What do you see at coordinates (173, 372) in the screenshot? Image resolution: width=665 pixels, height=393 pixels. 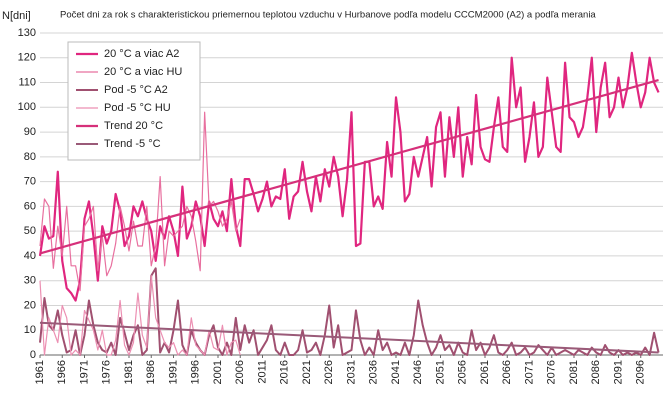 I see `x-tick-label: 1991` at bounding box center [173, 372].